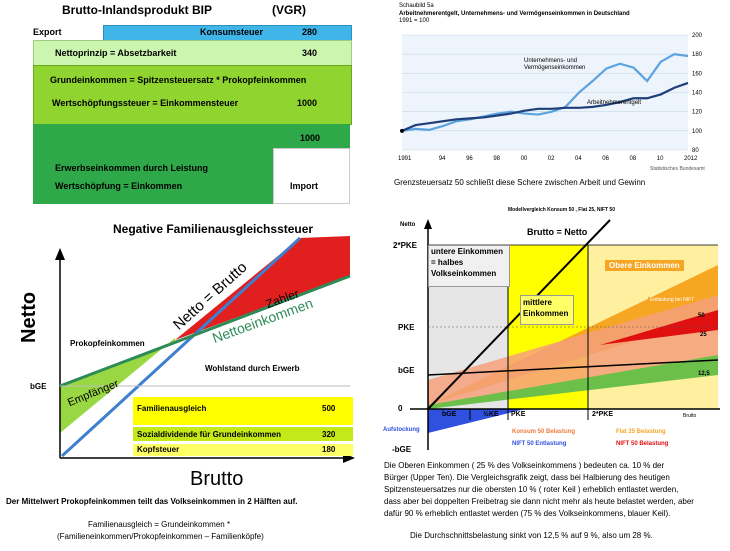 Image resolution: width=730 pixels, height=551 pixels. What do you see at coordinates (701, 316) in the screenshot?
I see `v50: 50` at bounding box center [701, 316].